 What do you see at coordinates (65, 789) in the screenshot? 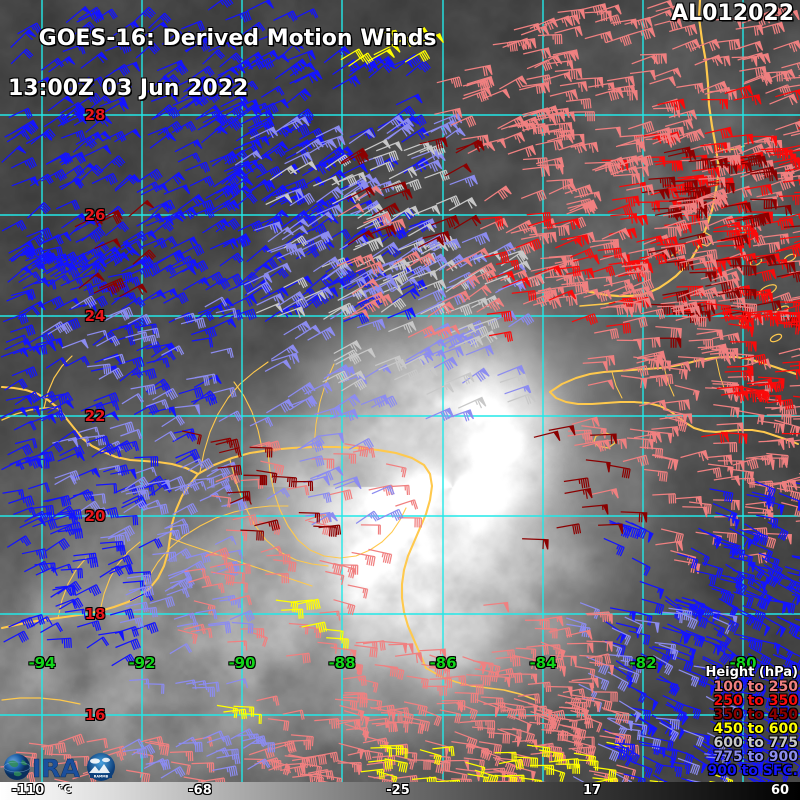
I see `colorbar-unit-label: °C` at bounding box center [65, 789].